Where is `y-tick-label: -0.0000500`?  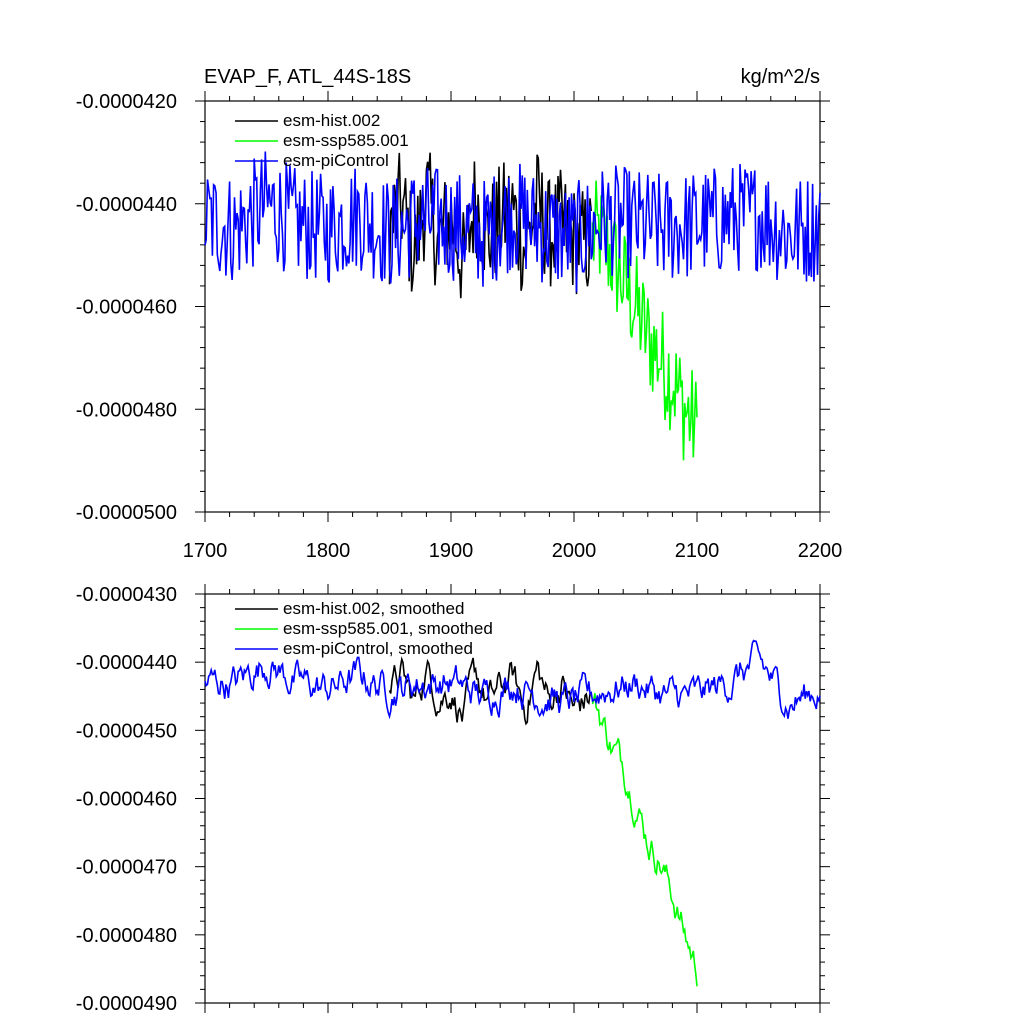 y-tick-label: -0.0000500 is located at coordinates (126, 513).